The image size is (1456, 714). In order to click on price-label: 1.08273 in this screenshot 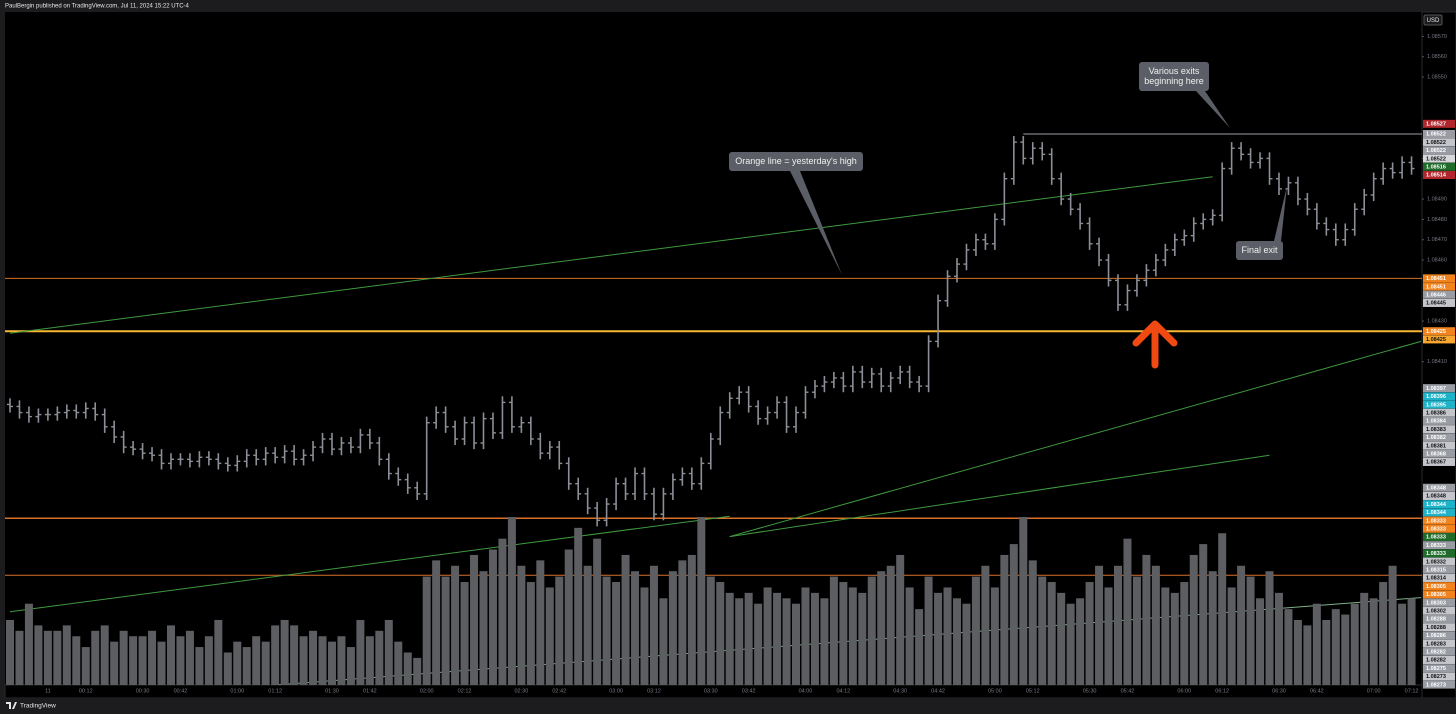, I will do `click(1436, 685)`.